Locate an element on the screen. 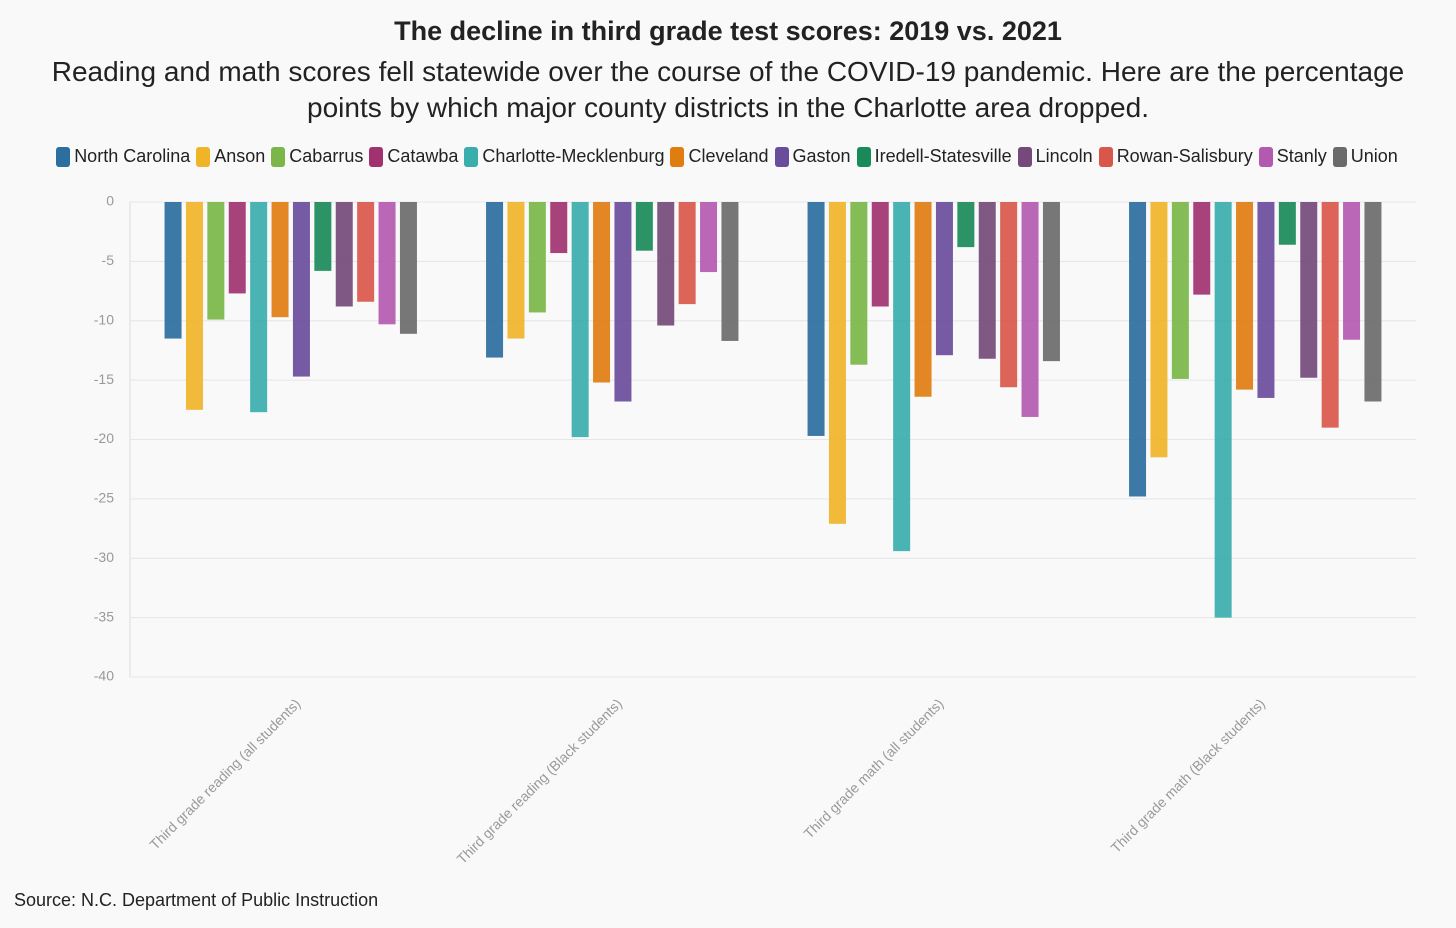  legend-item: Cabarrus is located at coordinates (317, 156).